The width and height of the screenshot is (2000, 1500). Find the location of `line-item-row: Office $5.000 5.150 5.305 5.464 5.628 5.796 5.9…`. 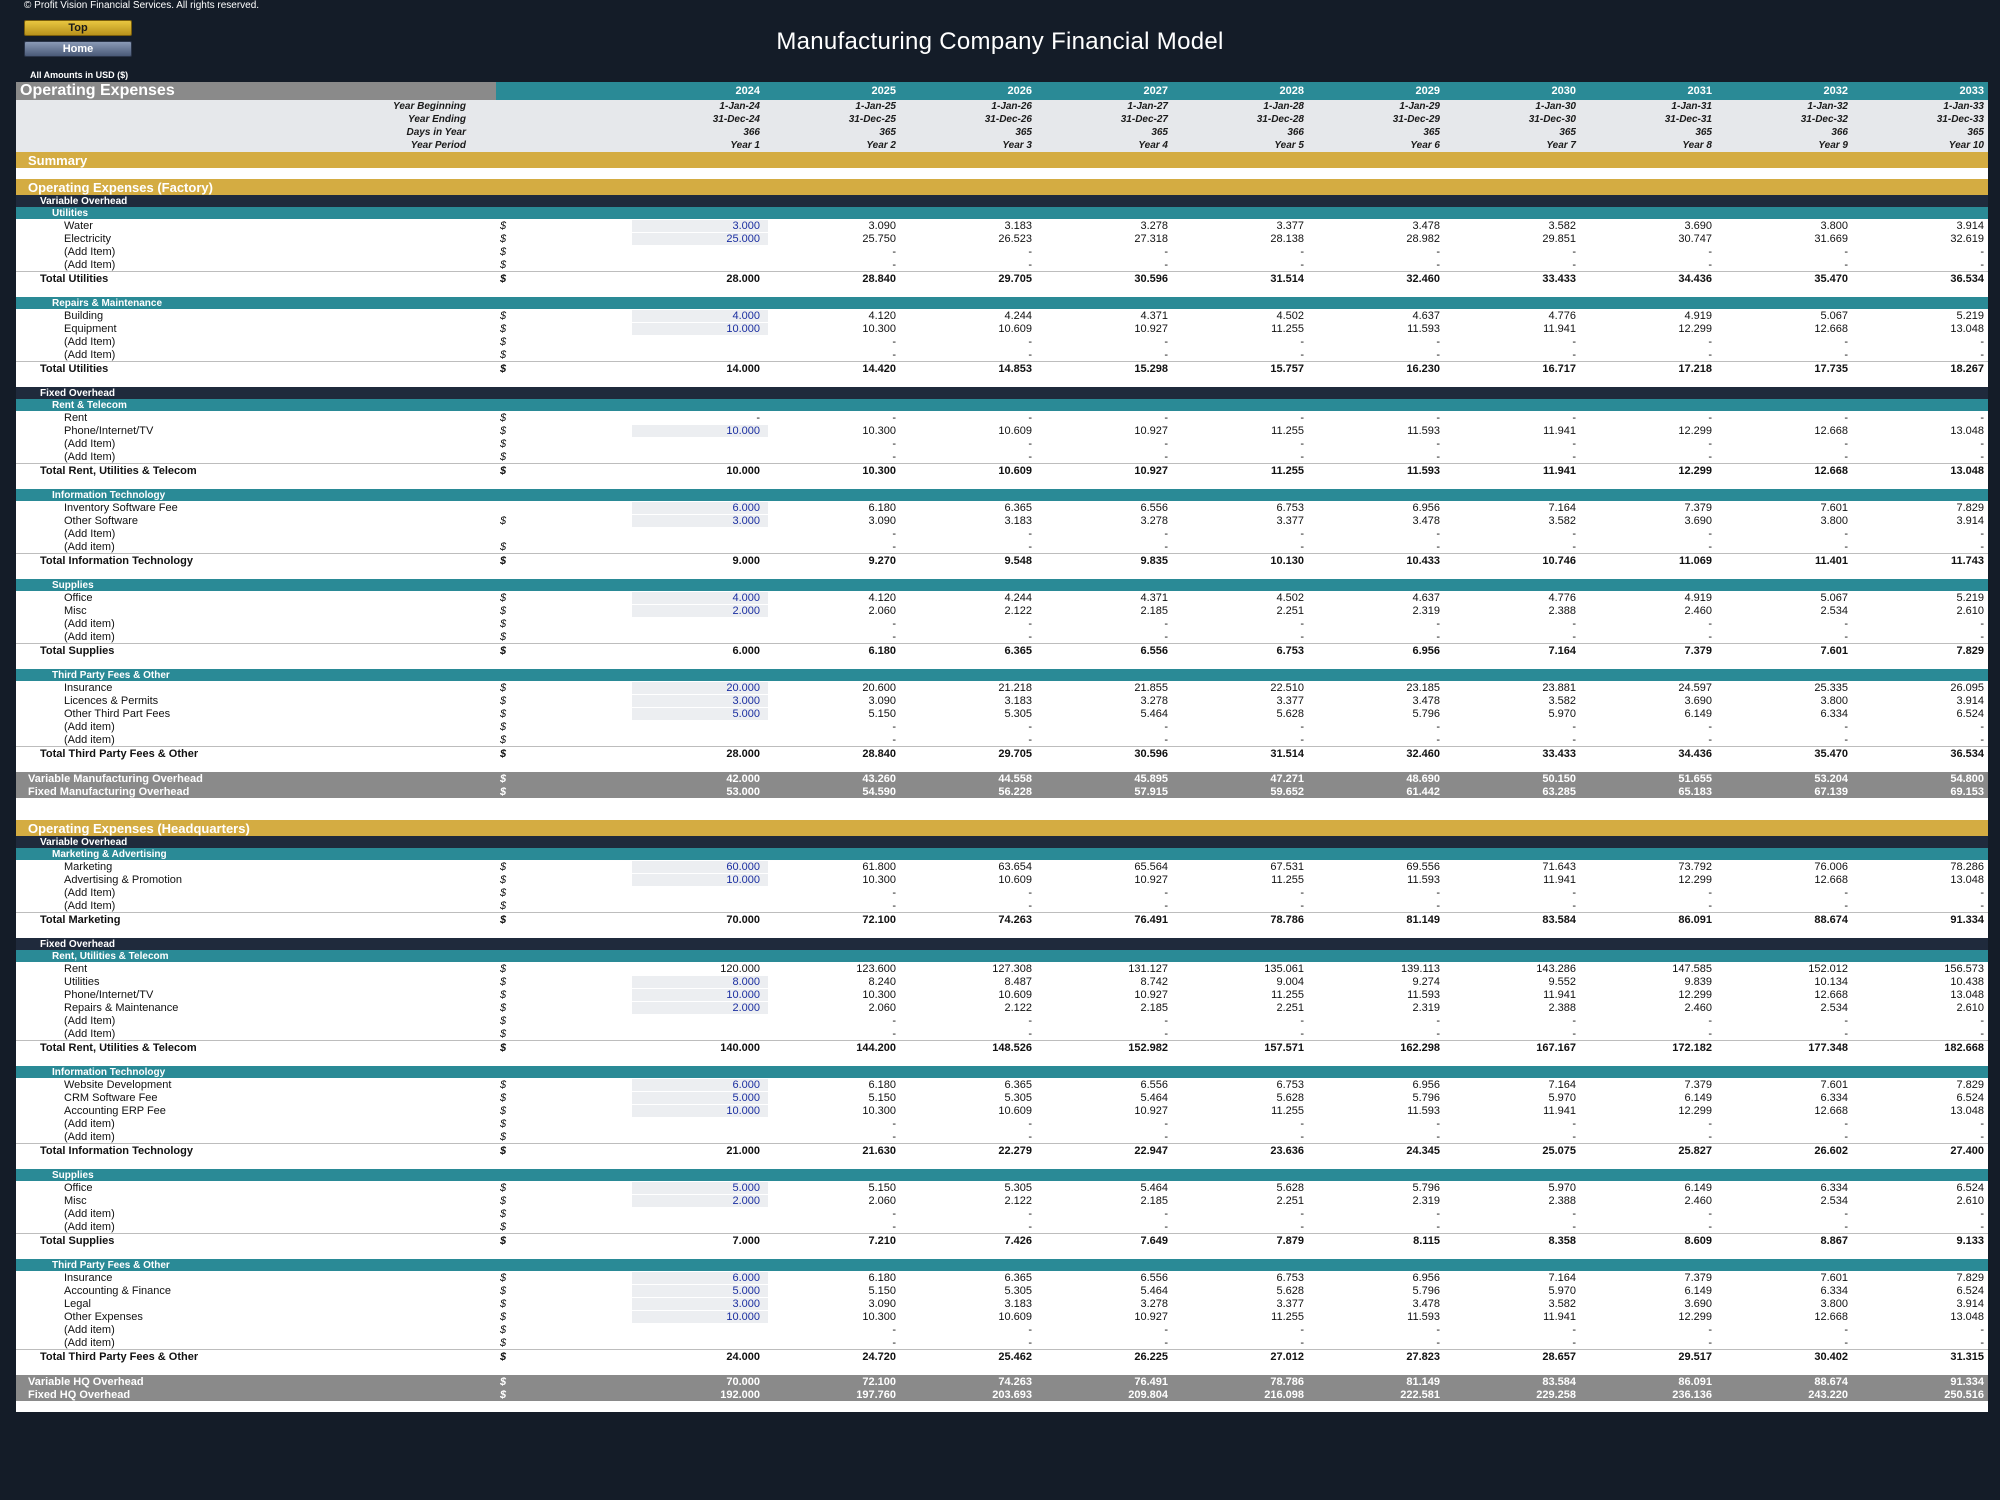

line-item-row: Office $5.000 5.150 5.305 5.464 5.628 5.796 5.9… is located at coordinates (1002, 1187).